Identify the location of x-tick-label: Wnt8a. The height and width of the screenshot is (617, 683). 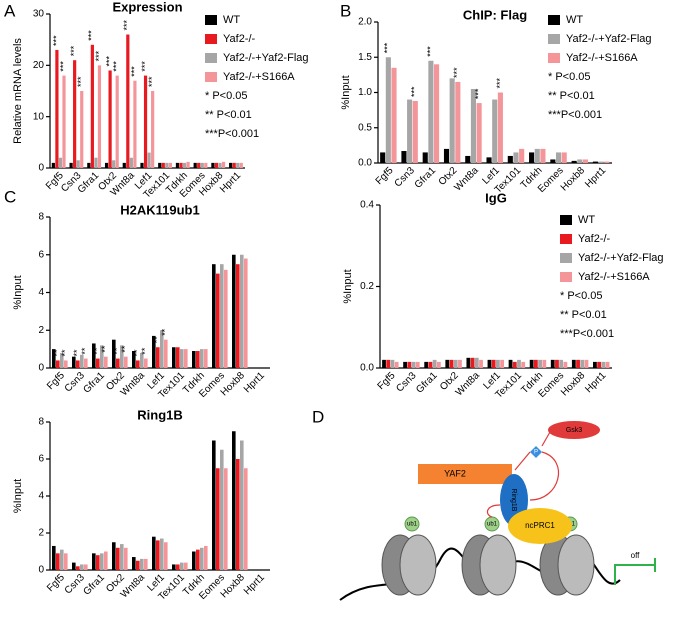
(466, 179).